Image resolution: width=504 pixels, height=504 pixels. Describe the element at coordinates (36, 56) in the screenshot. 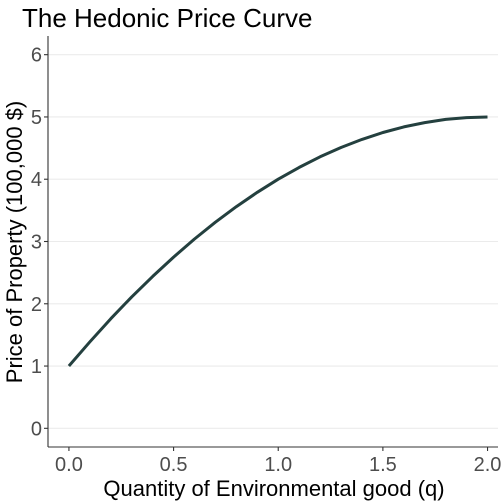

I see `y-tick-label: 6` at that location.